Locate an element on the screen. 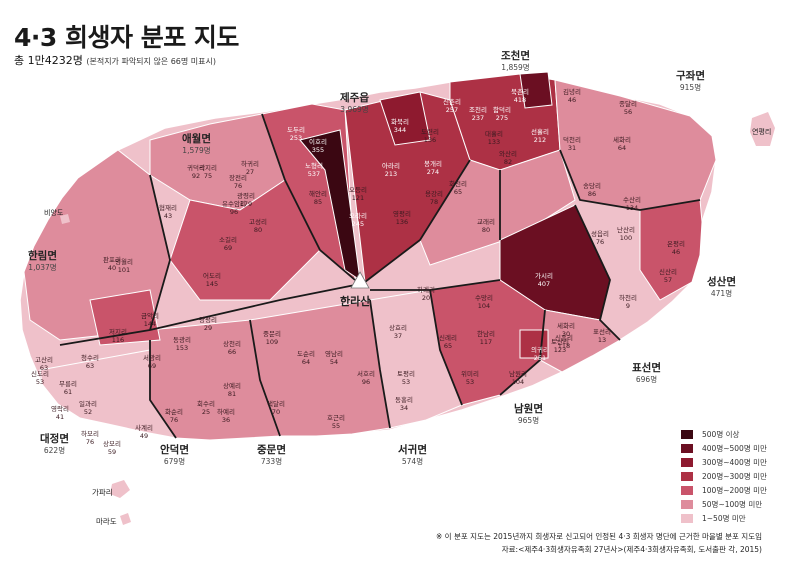 The image size is (800, 566). village-name: 색달리 is located at coordinates (276, 404).